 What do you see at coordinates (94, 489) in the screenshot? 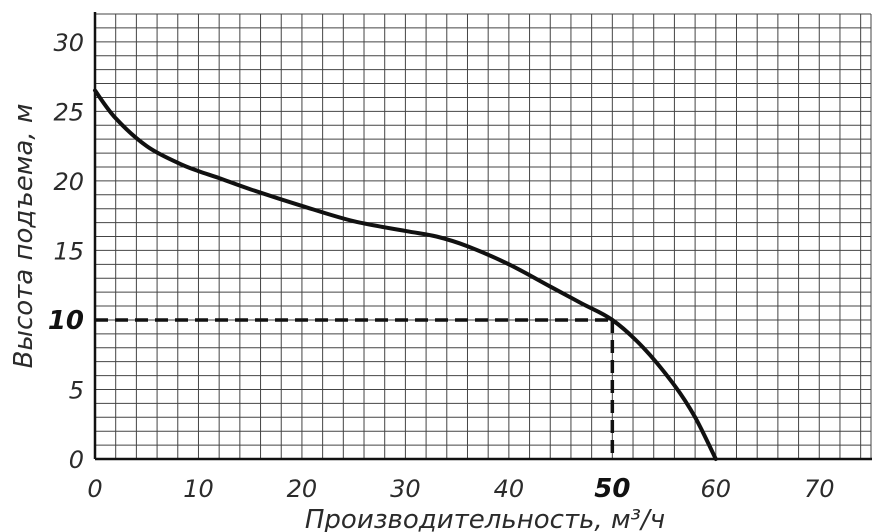
I see `x-tick-label: 0` at bounding box center [94, 489].